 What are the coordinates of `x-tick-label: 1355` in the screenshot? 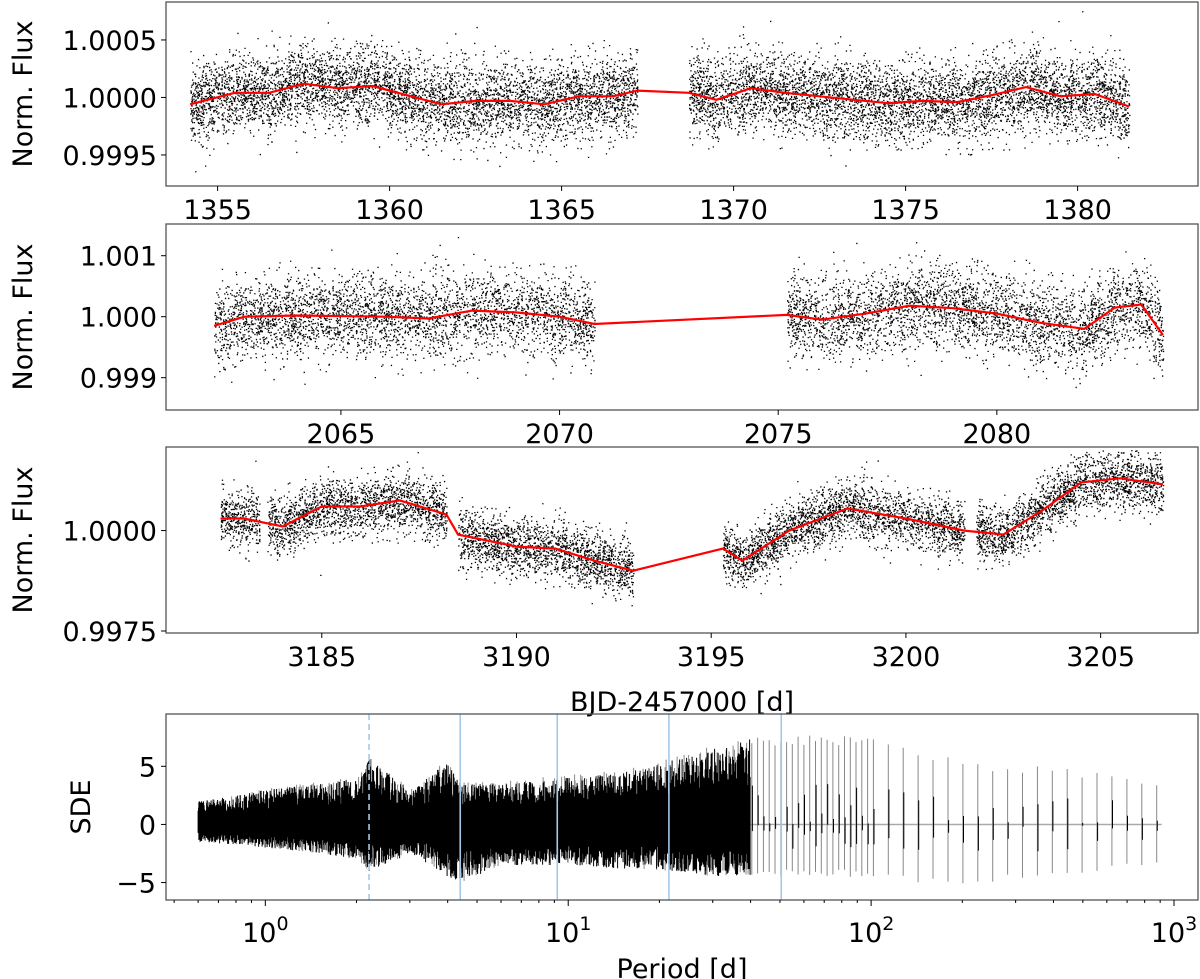 It's located at (217, 210).